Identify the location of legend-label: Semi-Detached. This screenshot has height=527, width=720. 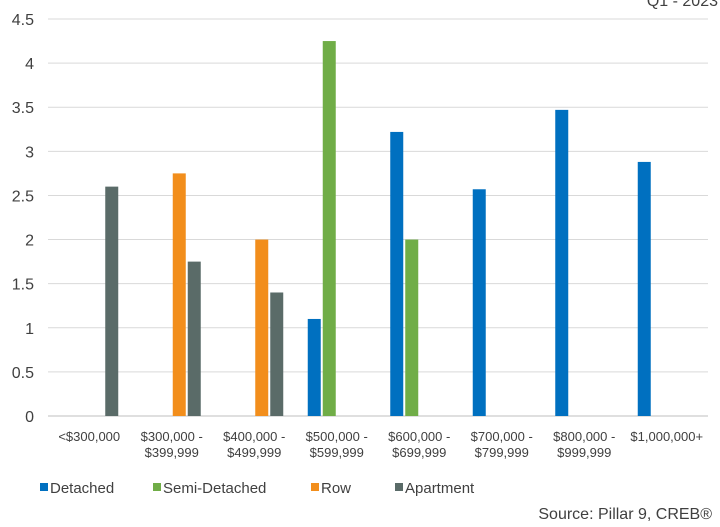
(214, 488).